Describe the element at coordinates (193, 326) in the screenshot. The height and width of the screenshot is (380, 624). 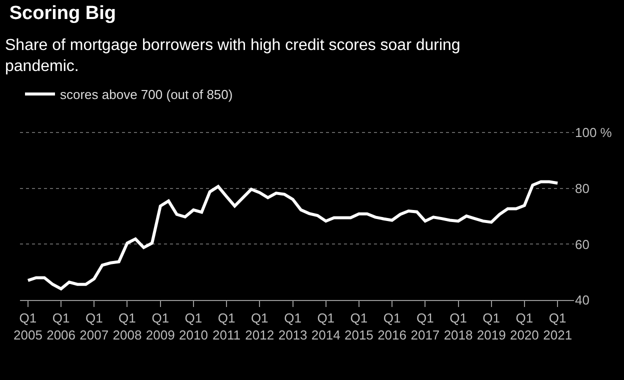
I see `x-tick-label: Q1 2010` at that location.